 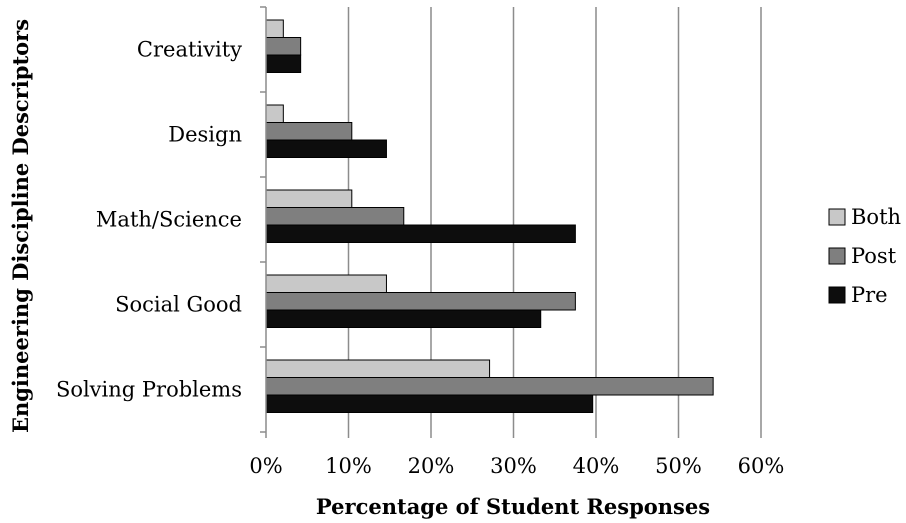 What do you see at coordinates (348, 466) in the screenshot?
I see `x-tick-label: 10%` at bounding box center [348, 466].